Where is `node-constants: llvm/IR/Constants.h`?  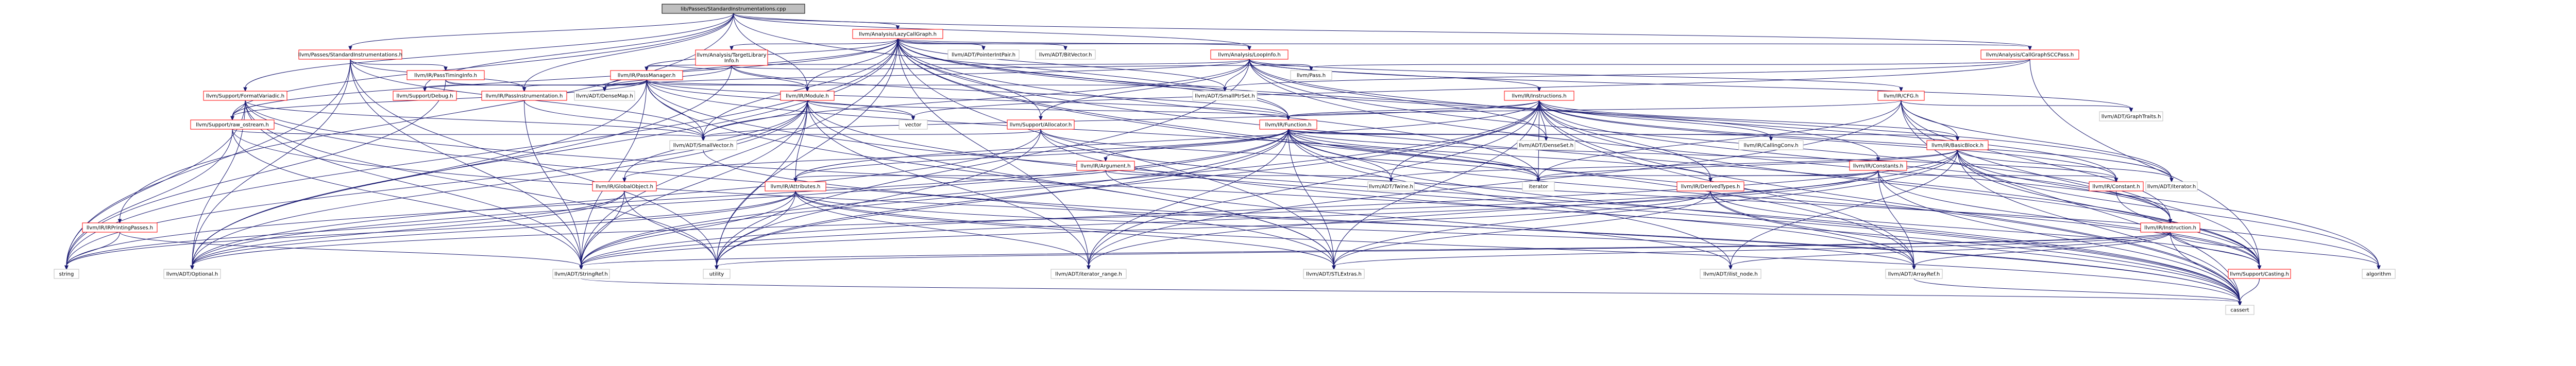
node-constants: llvm/IR/Constants.h is located at coordinates (1878, 166).